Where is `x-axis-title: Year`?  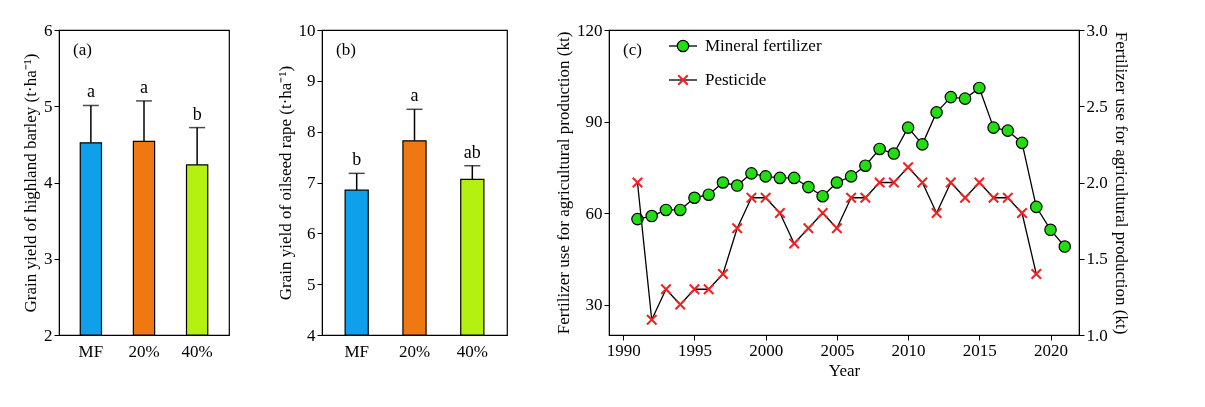
x-axis-title: Year is located at coordinates (844, 370).